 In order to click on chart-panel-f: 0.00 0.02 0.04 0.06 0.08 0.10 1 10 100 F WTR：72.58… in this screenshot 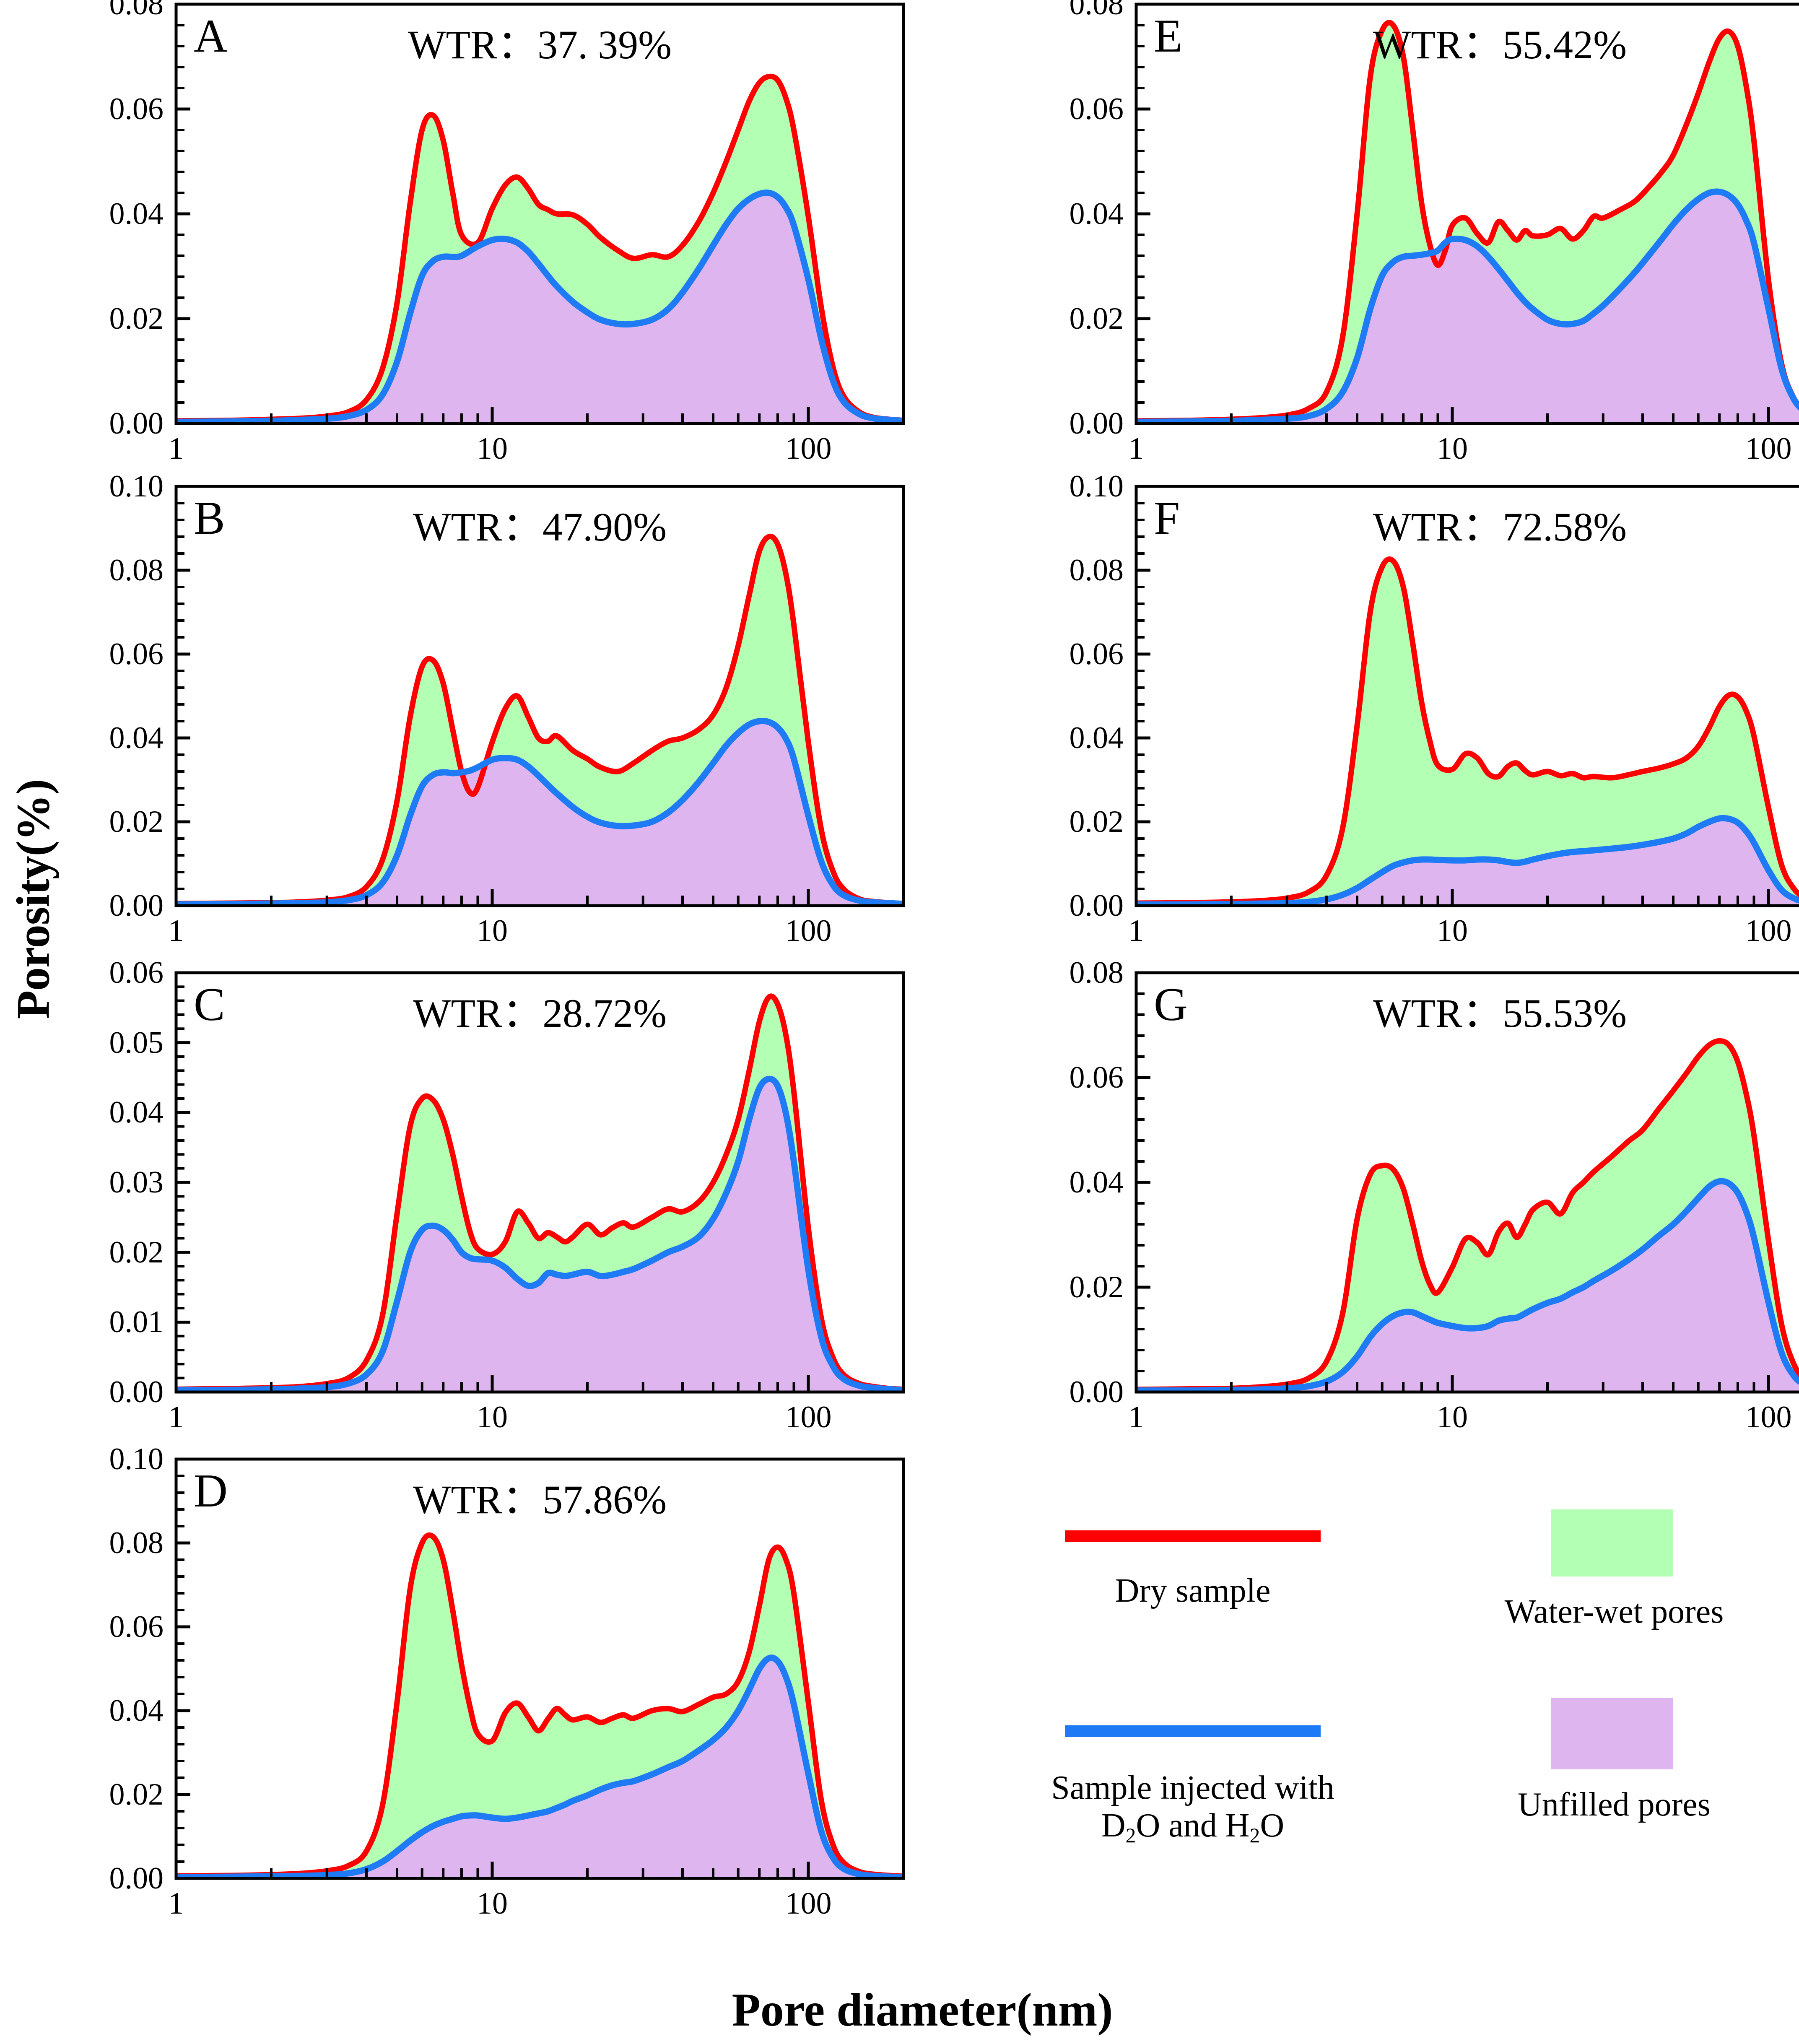, I will do `click(1434, 708)`.